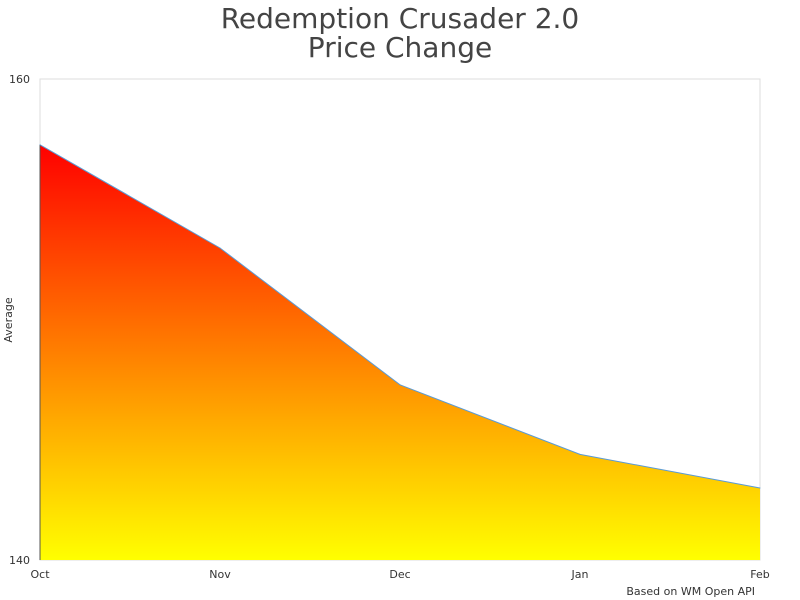 The image size is (800, 600). What do you see at coordinates (40, 574) in the screenshot?
I see `x-tick-label: Oct` at bounding box center [40, 574].